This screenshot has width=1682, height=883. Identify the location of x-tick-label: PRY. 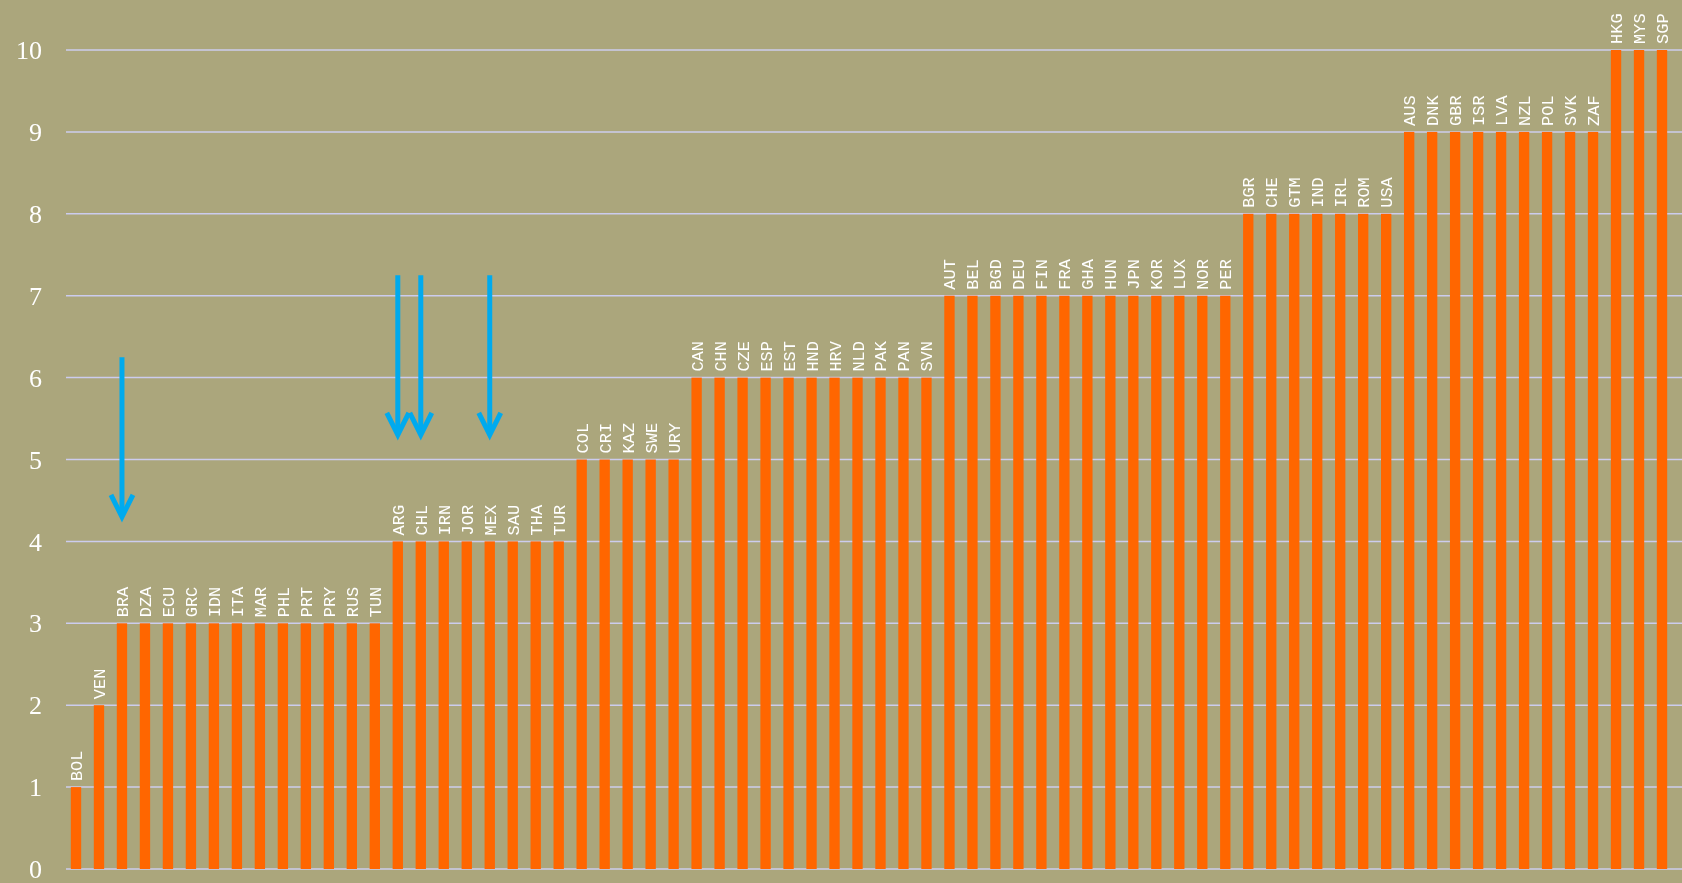
(330, 602).